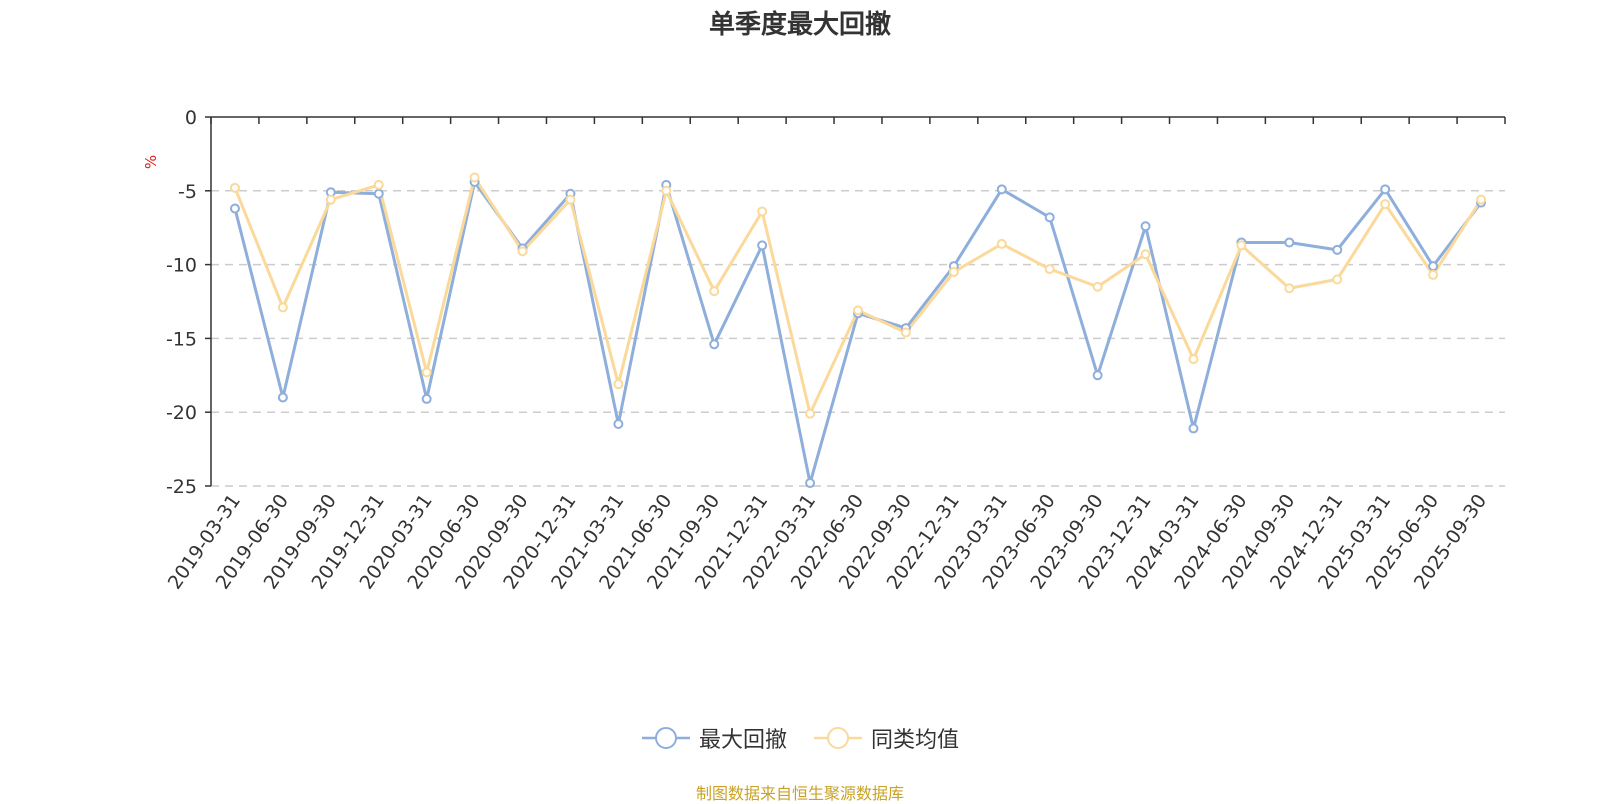  I want to click on legend-label: 最大回撤, so click(742, 740).